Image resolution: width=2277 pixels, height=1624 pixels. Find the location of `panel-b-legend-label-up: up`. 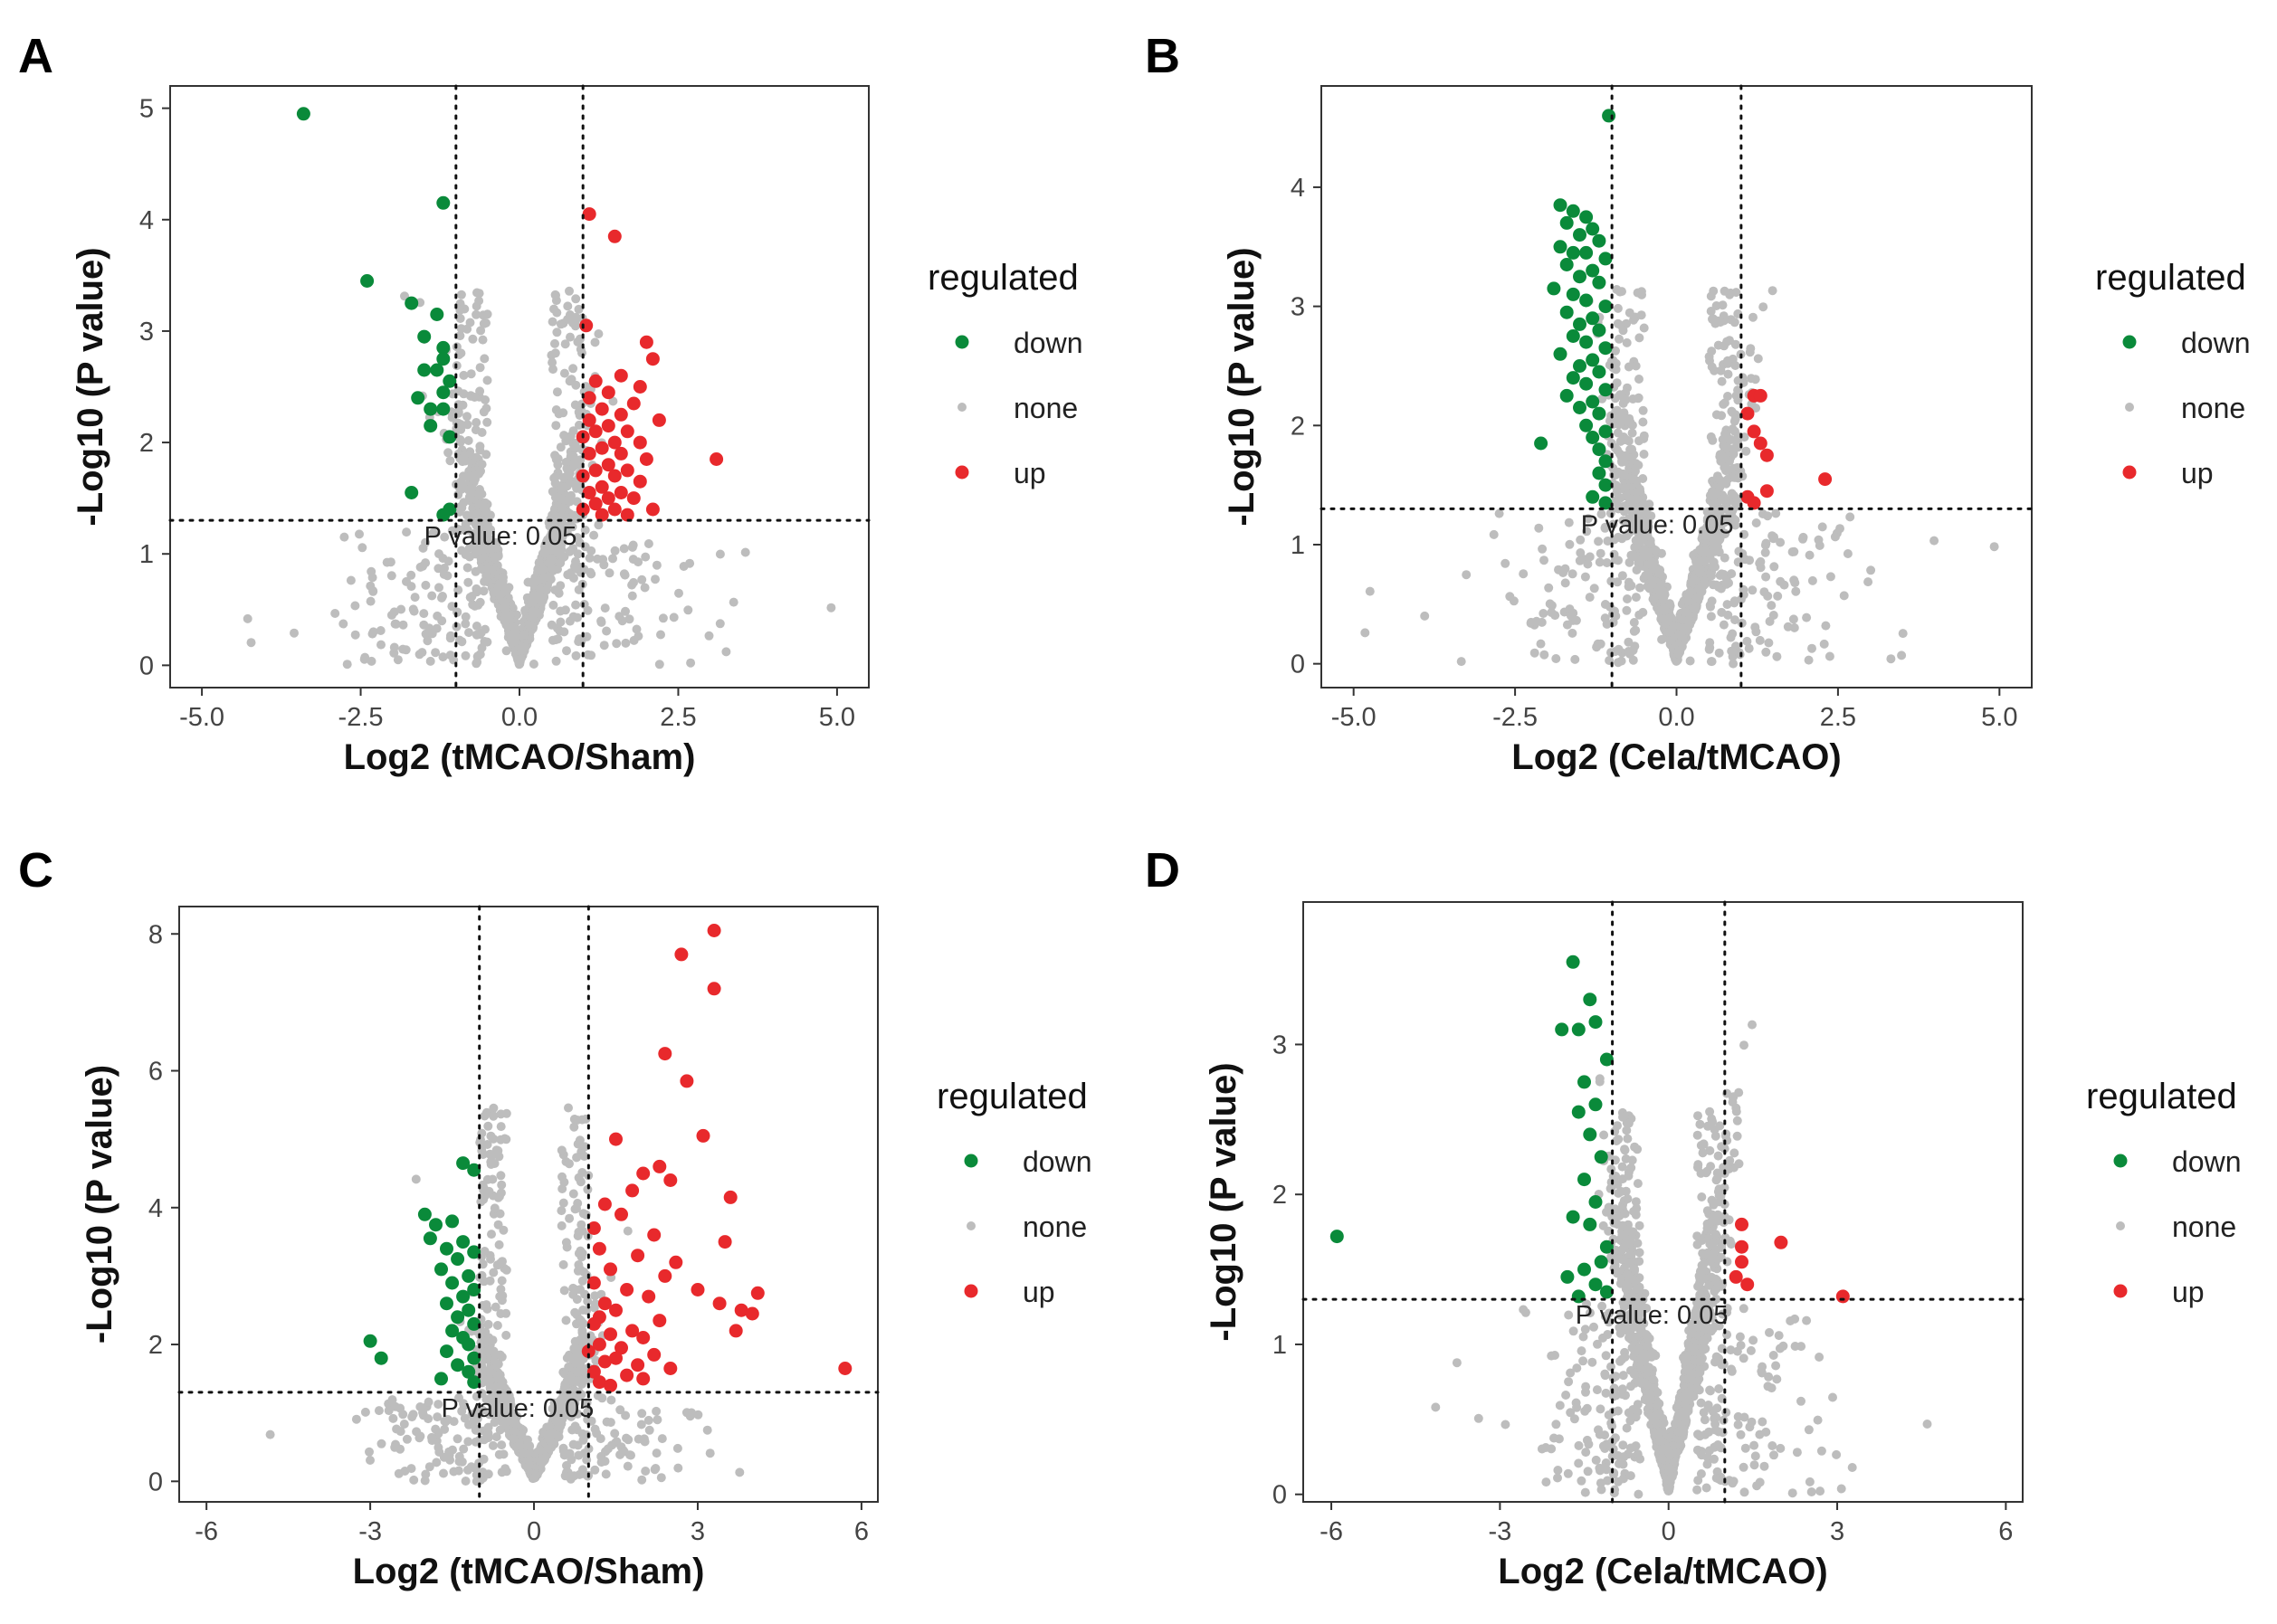

panel-b-legend-label-up: up is located at coordinates (2197, 473).